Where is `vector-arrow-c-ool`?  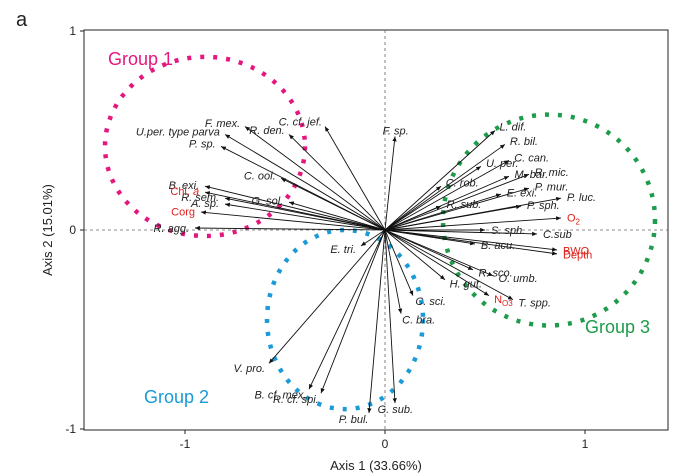
vector-arrow-c-ool is located at coordinates (333, 204).